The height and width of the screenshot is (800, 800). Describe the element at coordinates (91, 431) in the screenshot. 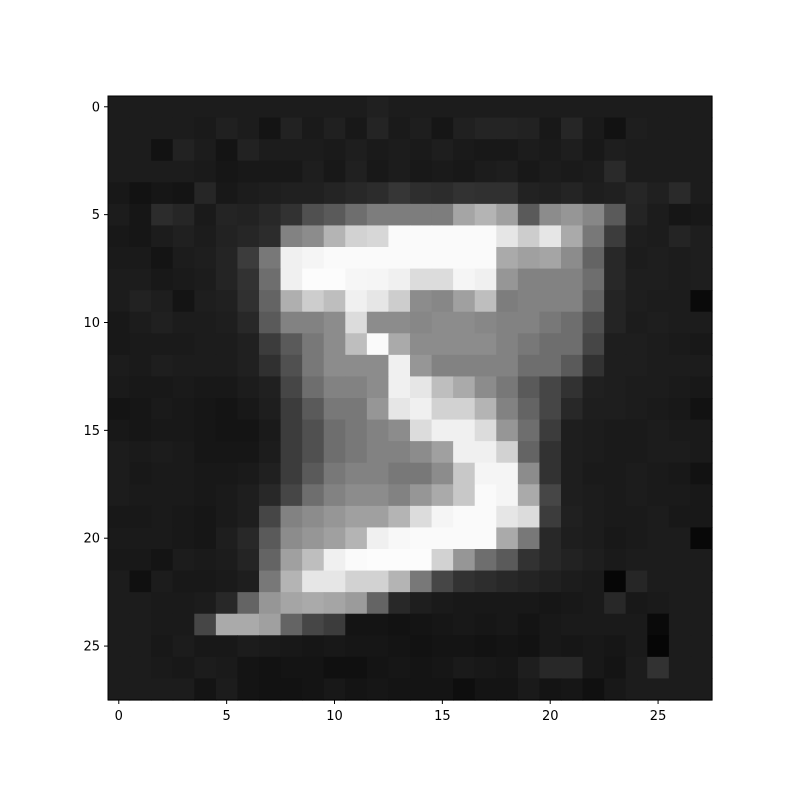

I see `y-tick-label: 15` at that location.